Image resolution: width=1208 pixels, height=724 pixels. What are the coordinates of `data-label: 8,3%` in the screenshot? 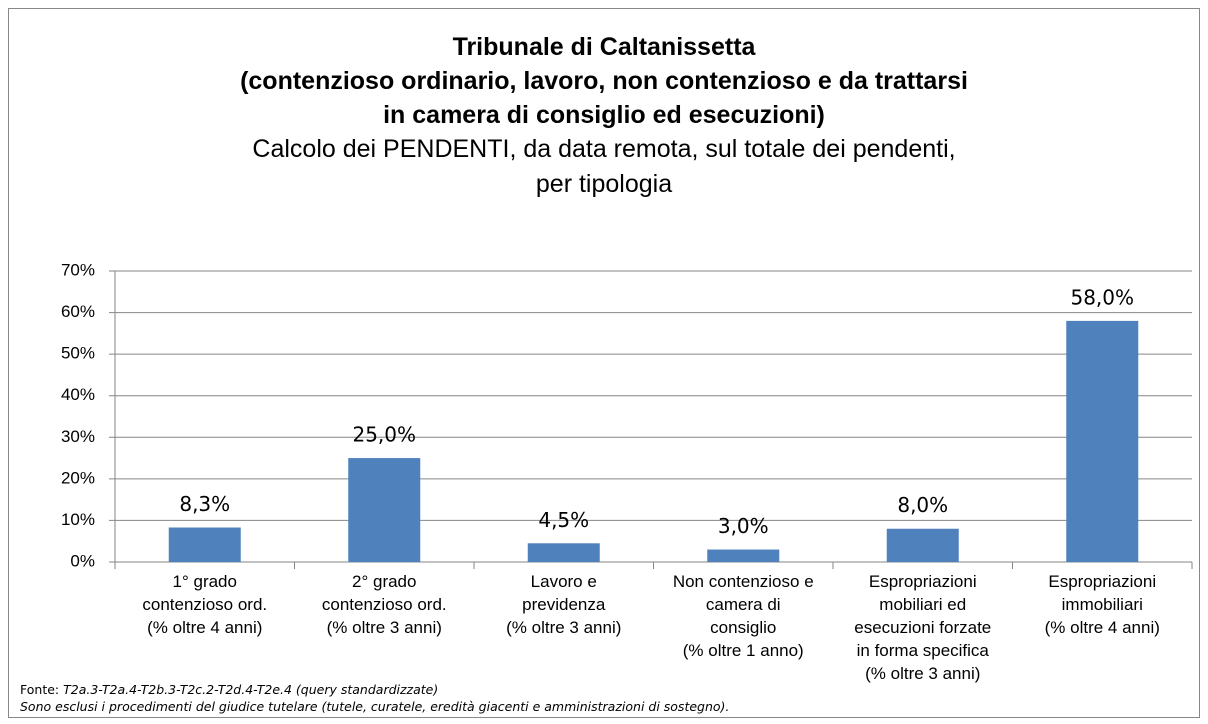 It's located at (204, 504).